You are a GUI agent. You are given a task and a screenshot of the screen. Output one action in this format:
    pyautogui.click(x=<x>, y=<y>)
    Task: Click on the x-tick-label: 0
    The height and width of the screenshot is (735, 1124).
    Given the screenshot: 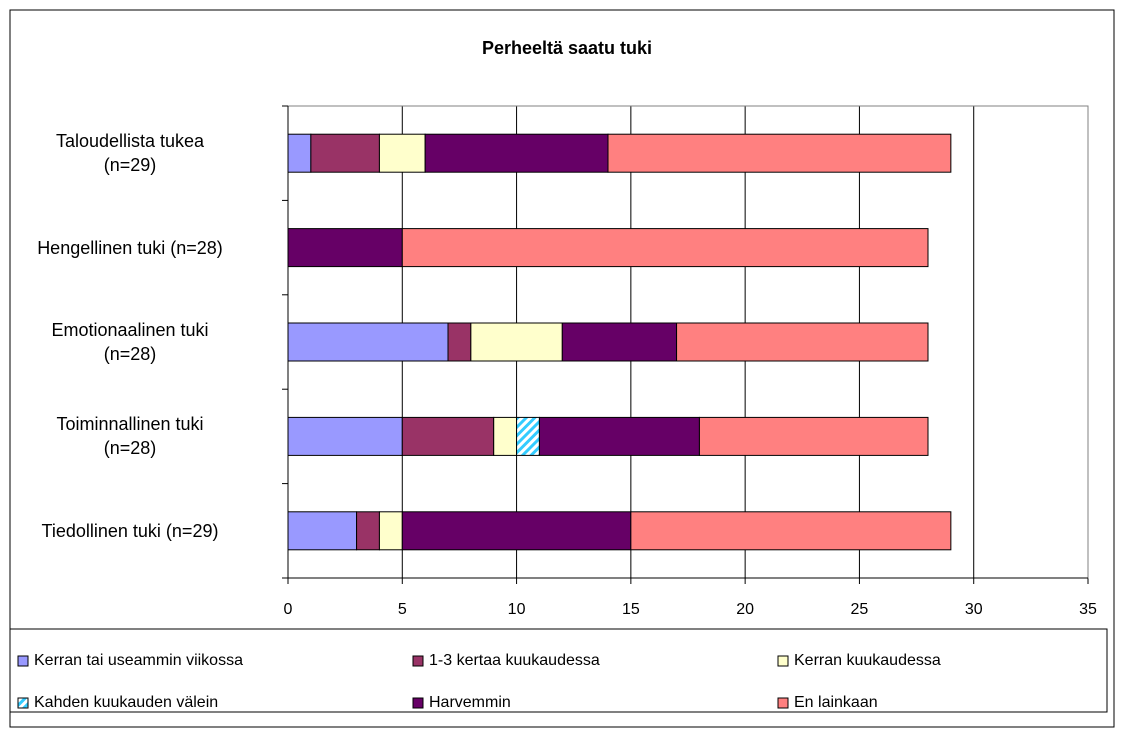 What is the action you would take?
    pyautogui.click(x=288, y=609)
    